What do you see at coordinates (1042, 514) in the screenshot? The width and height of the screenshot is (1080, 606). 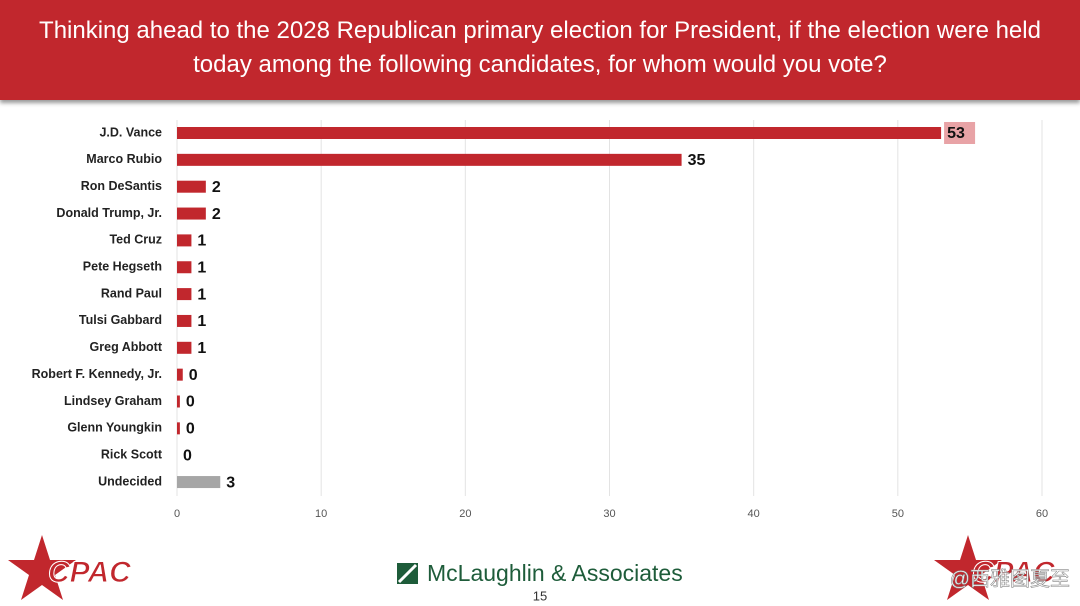 I see `x-tick-label: 60` at bounding box center [1042, 514].